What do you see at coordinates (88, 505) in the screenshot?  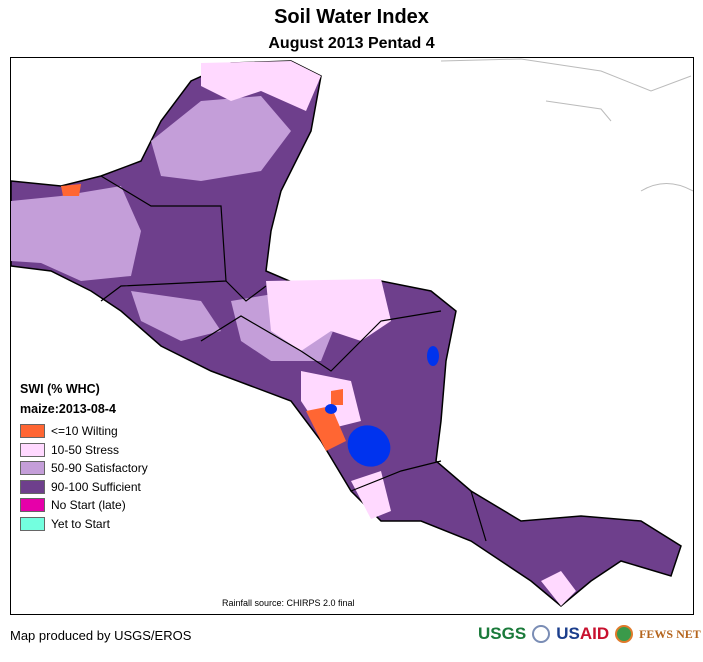 I see `legend-label: No Start (late)` at bounding box center [88, 505].